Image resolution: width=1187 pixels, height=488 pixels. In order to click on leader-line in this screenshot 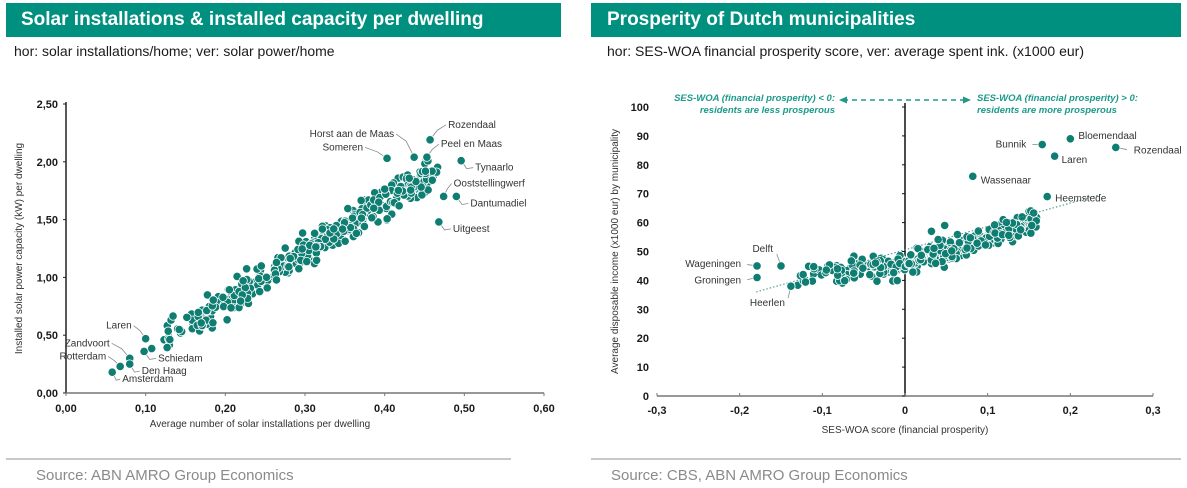, I will do `click(405, 145)`.